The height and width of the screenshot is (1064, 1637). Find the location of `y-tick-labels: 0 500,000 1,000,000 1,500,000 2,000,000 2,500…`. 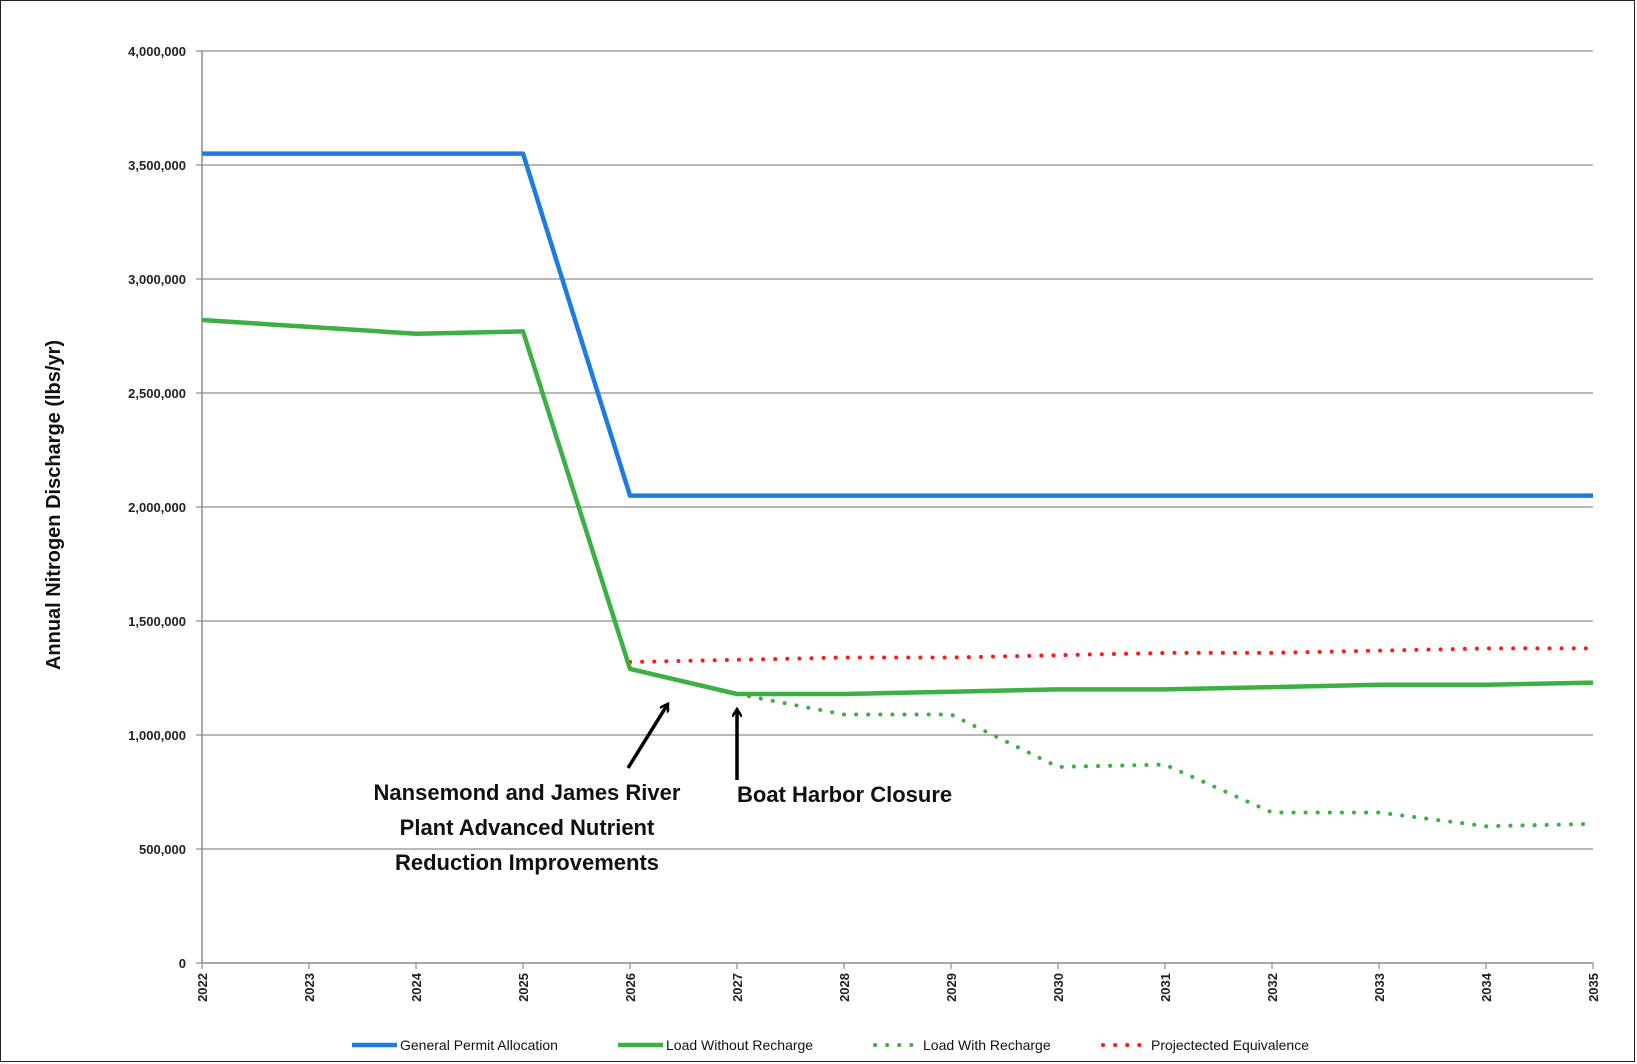

y-tick-labels: 0 500,000 1,000,000 1,500,000 2,000,000 2,500… is located at coordinates (157, 507).